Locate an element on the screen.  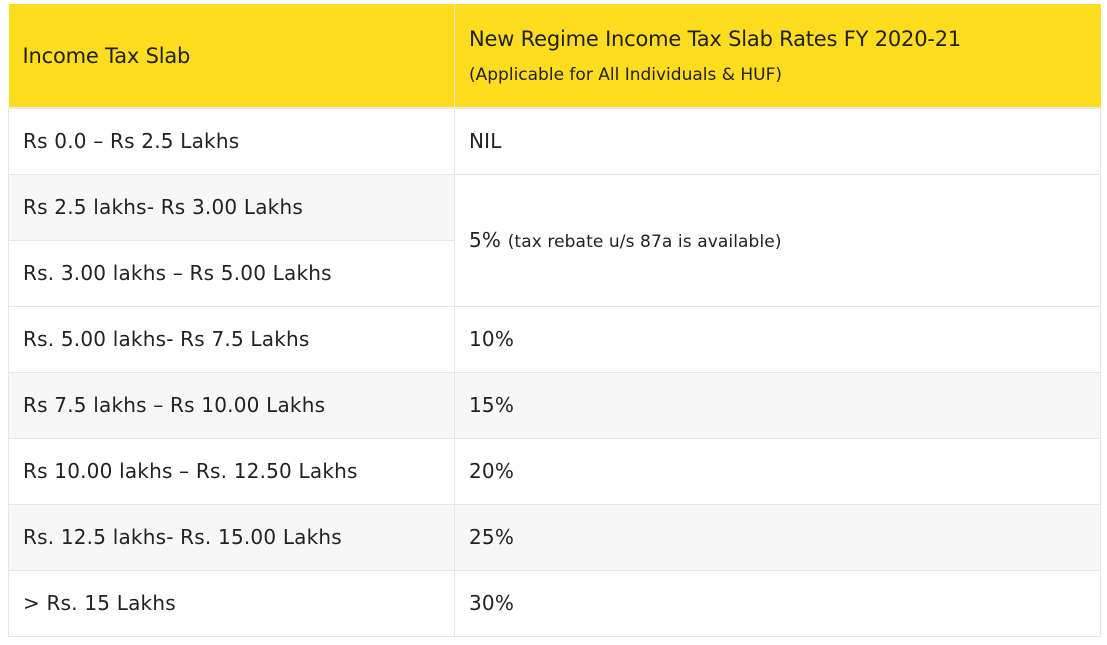
slab-cell: Rs. 5.00 lakhs- Rs 7.5 Lakhs is located at coordinates (231, 339).